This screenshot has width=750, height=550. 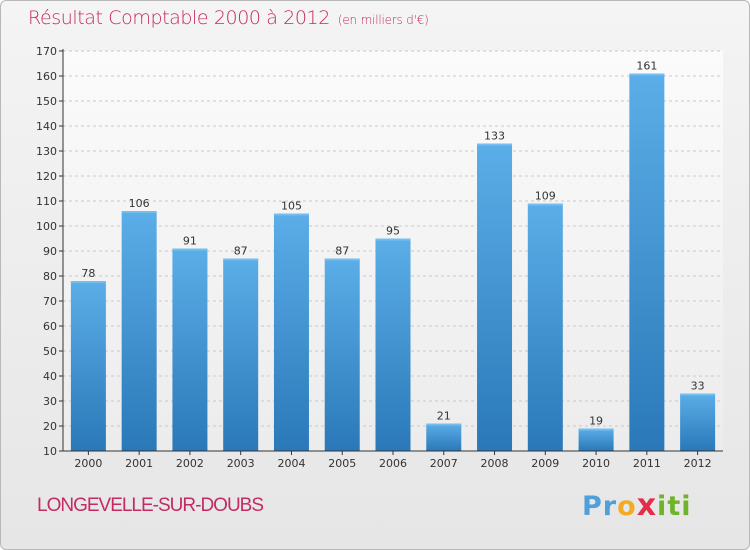 What do you see at coordinates (393, 231) in the screenshot?
I see `data-label: 95` at bounding box center [393, 231].